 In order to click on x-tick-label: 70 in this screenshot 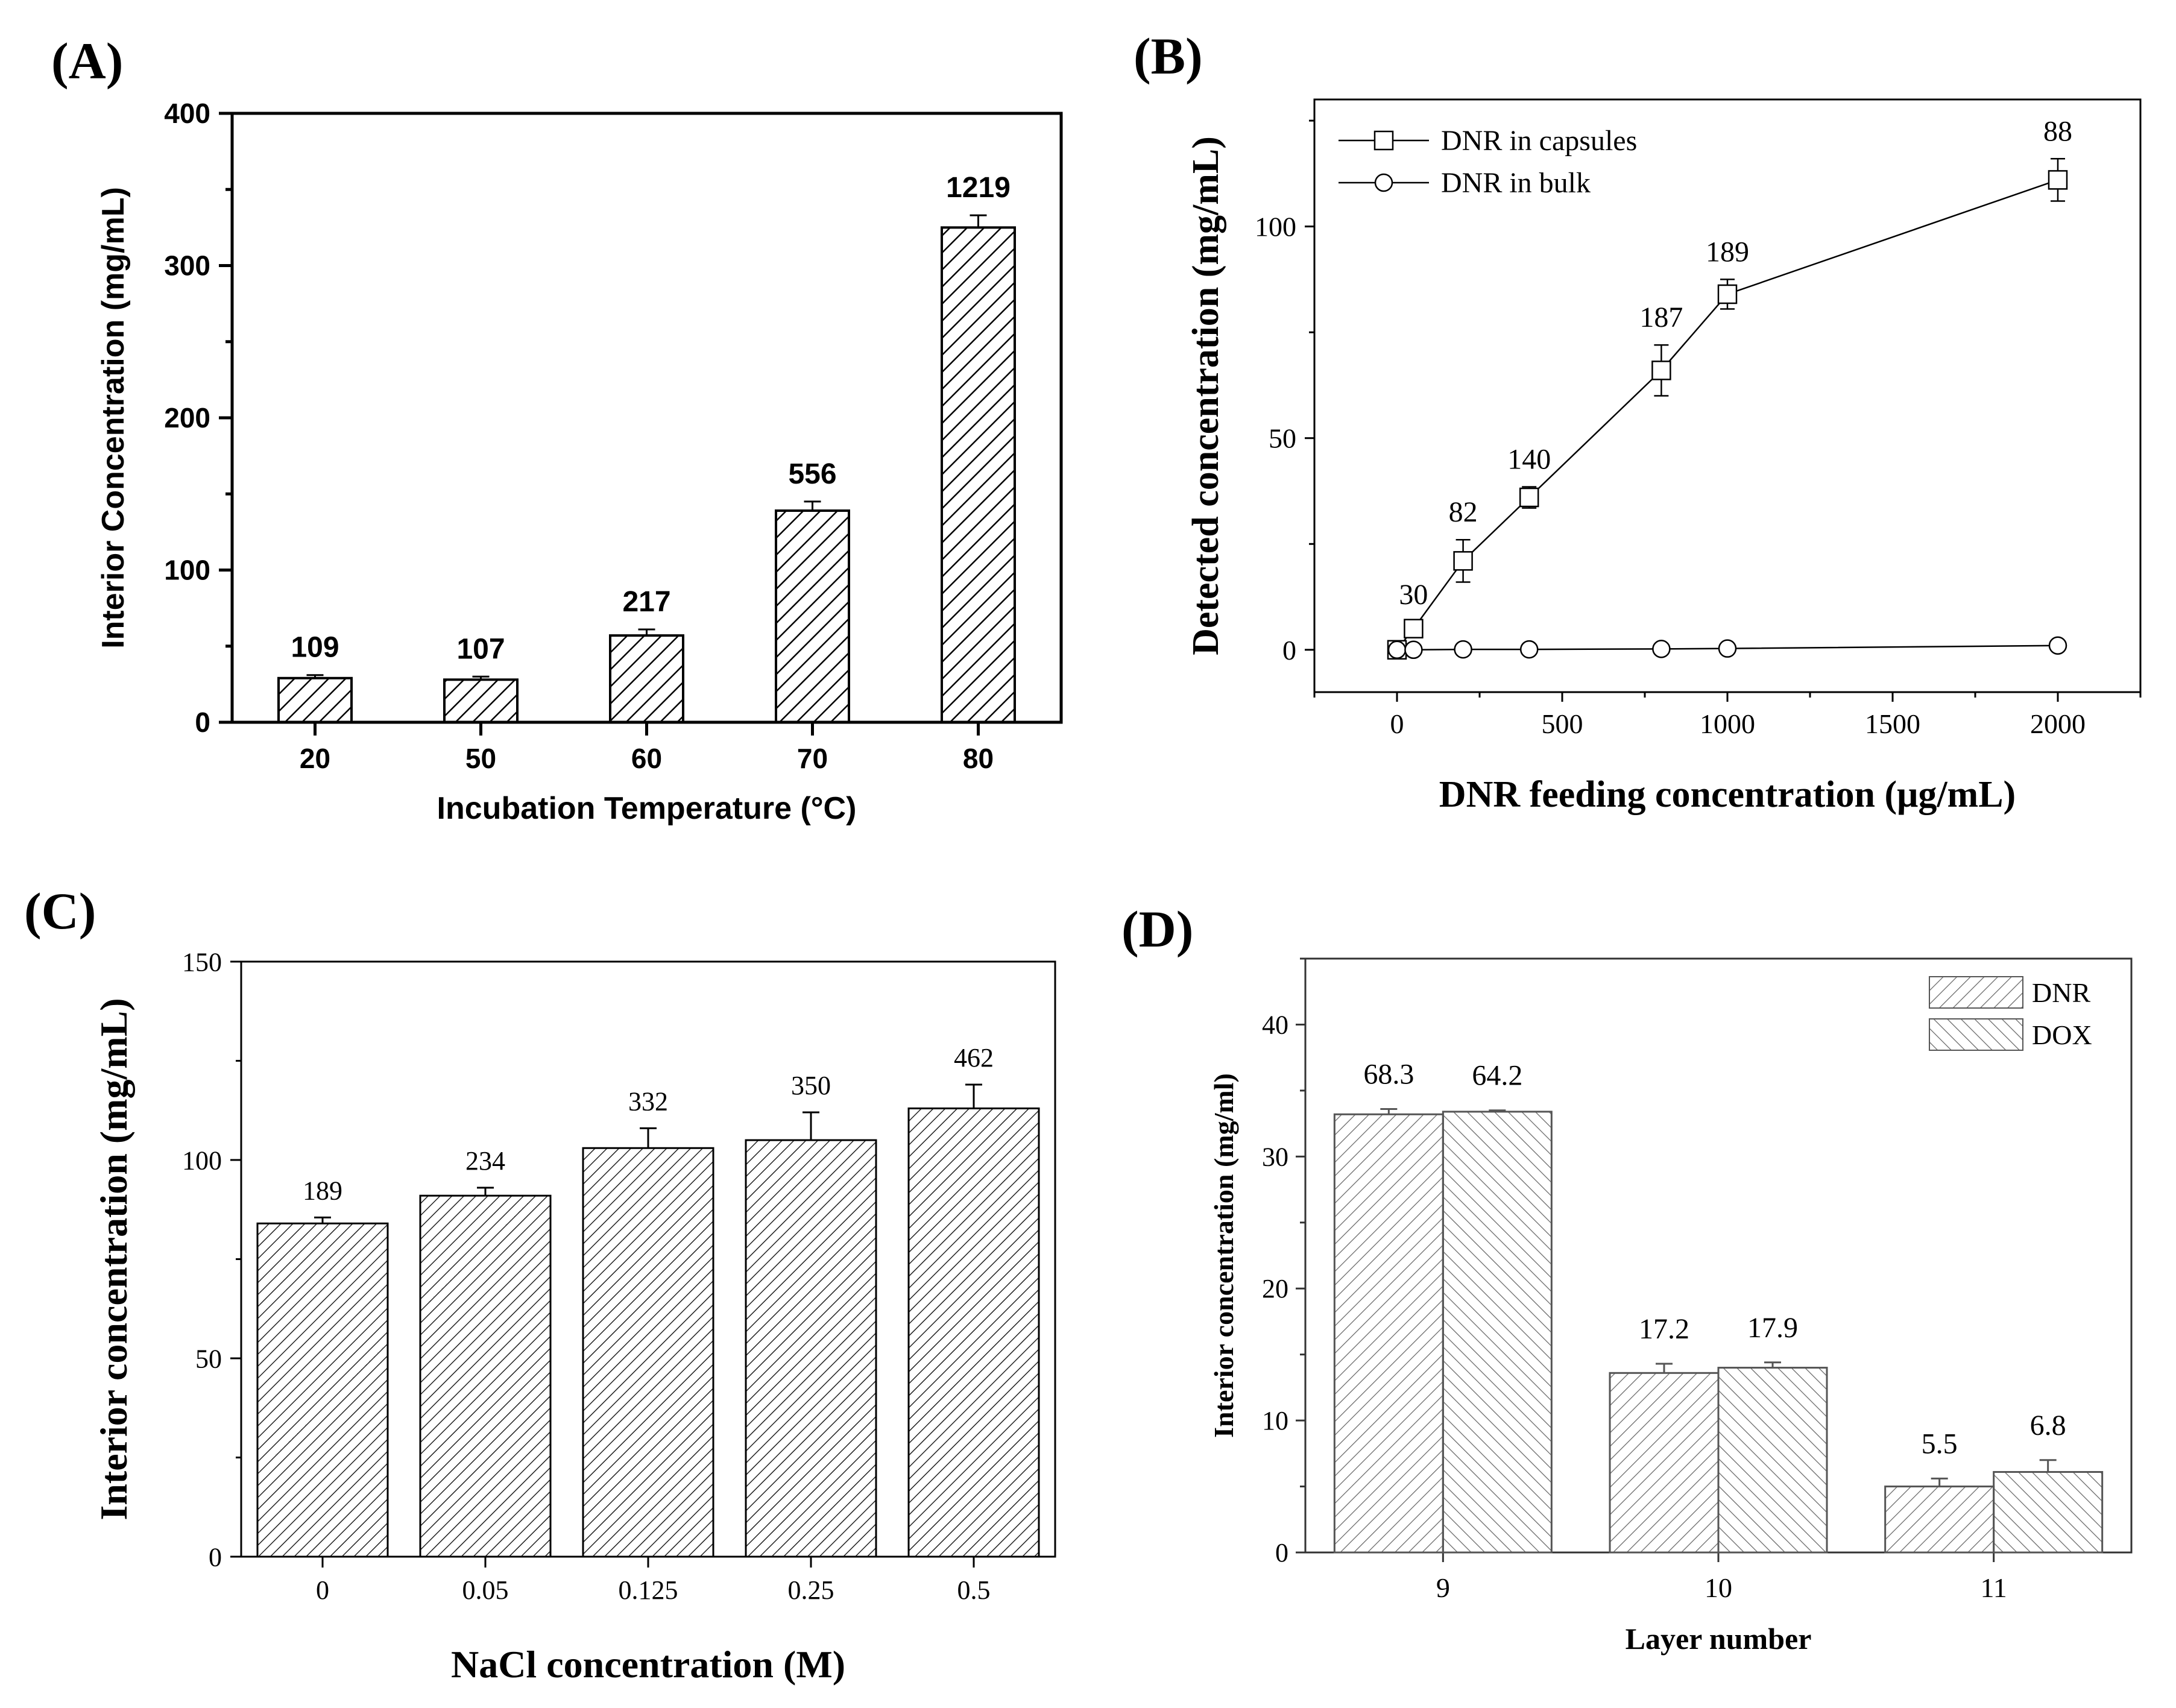, I will do `click(812, 758)`.